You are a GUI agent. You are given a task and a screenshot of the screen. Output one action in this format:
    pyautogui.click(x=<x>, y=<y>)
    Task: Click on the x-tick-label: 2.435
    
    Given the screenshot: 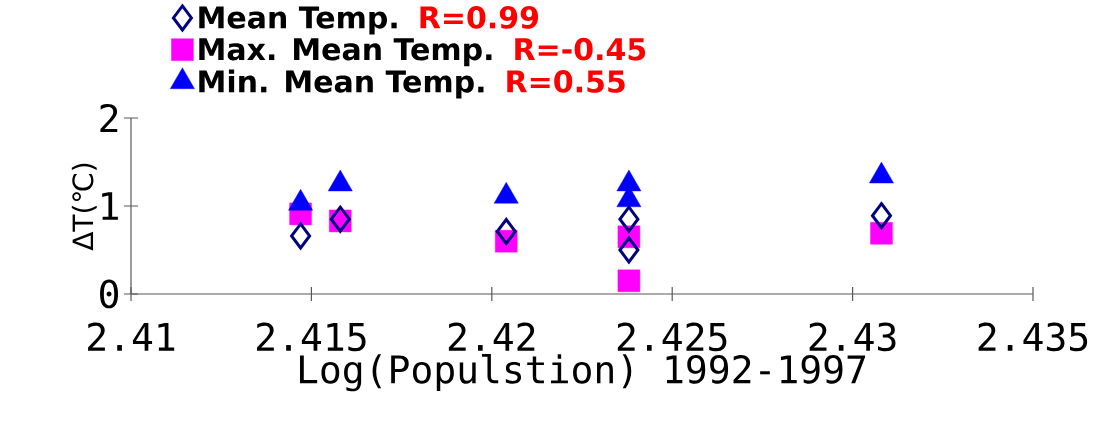 What is the action you would take?
    pyautogui.click(x=1033, y=337)
    